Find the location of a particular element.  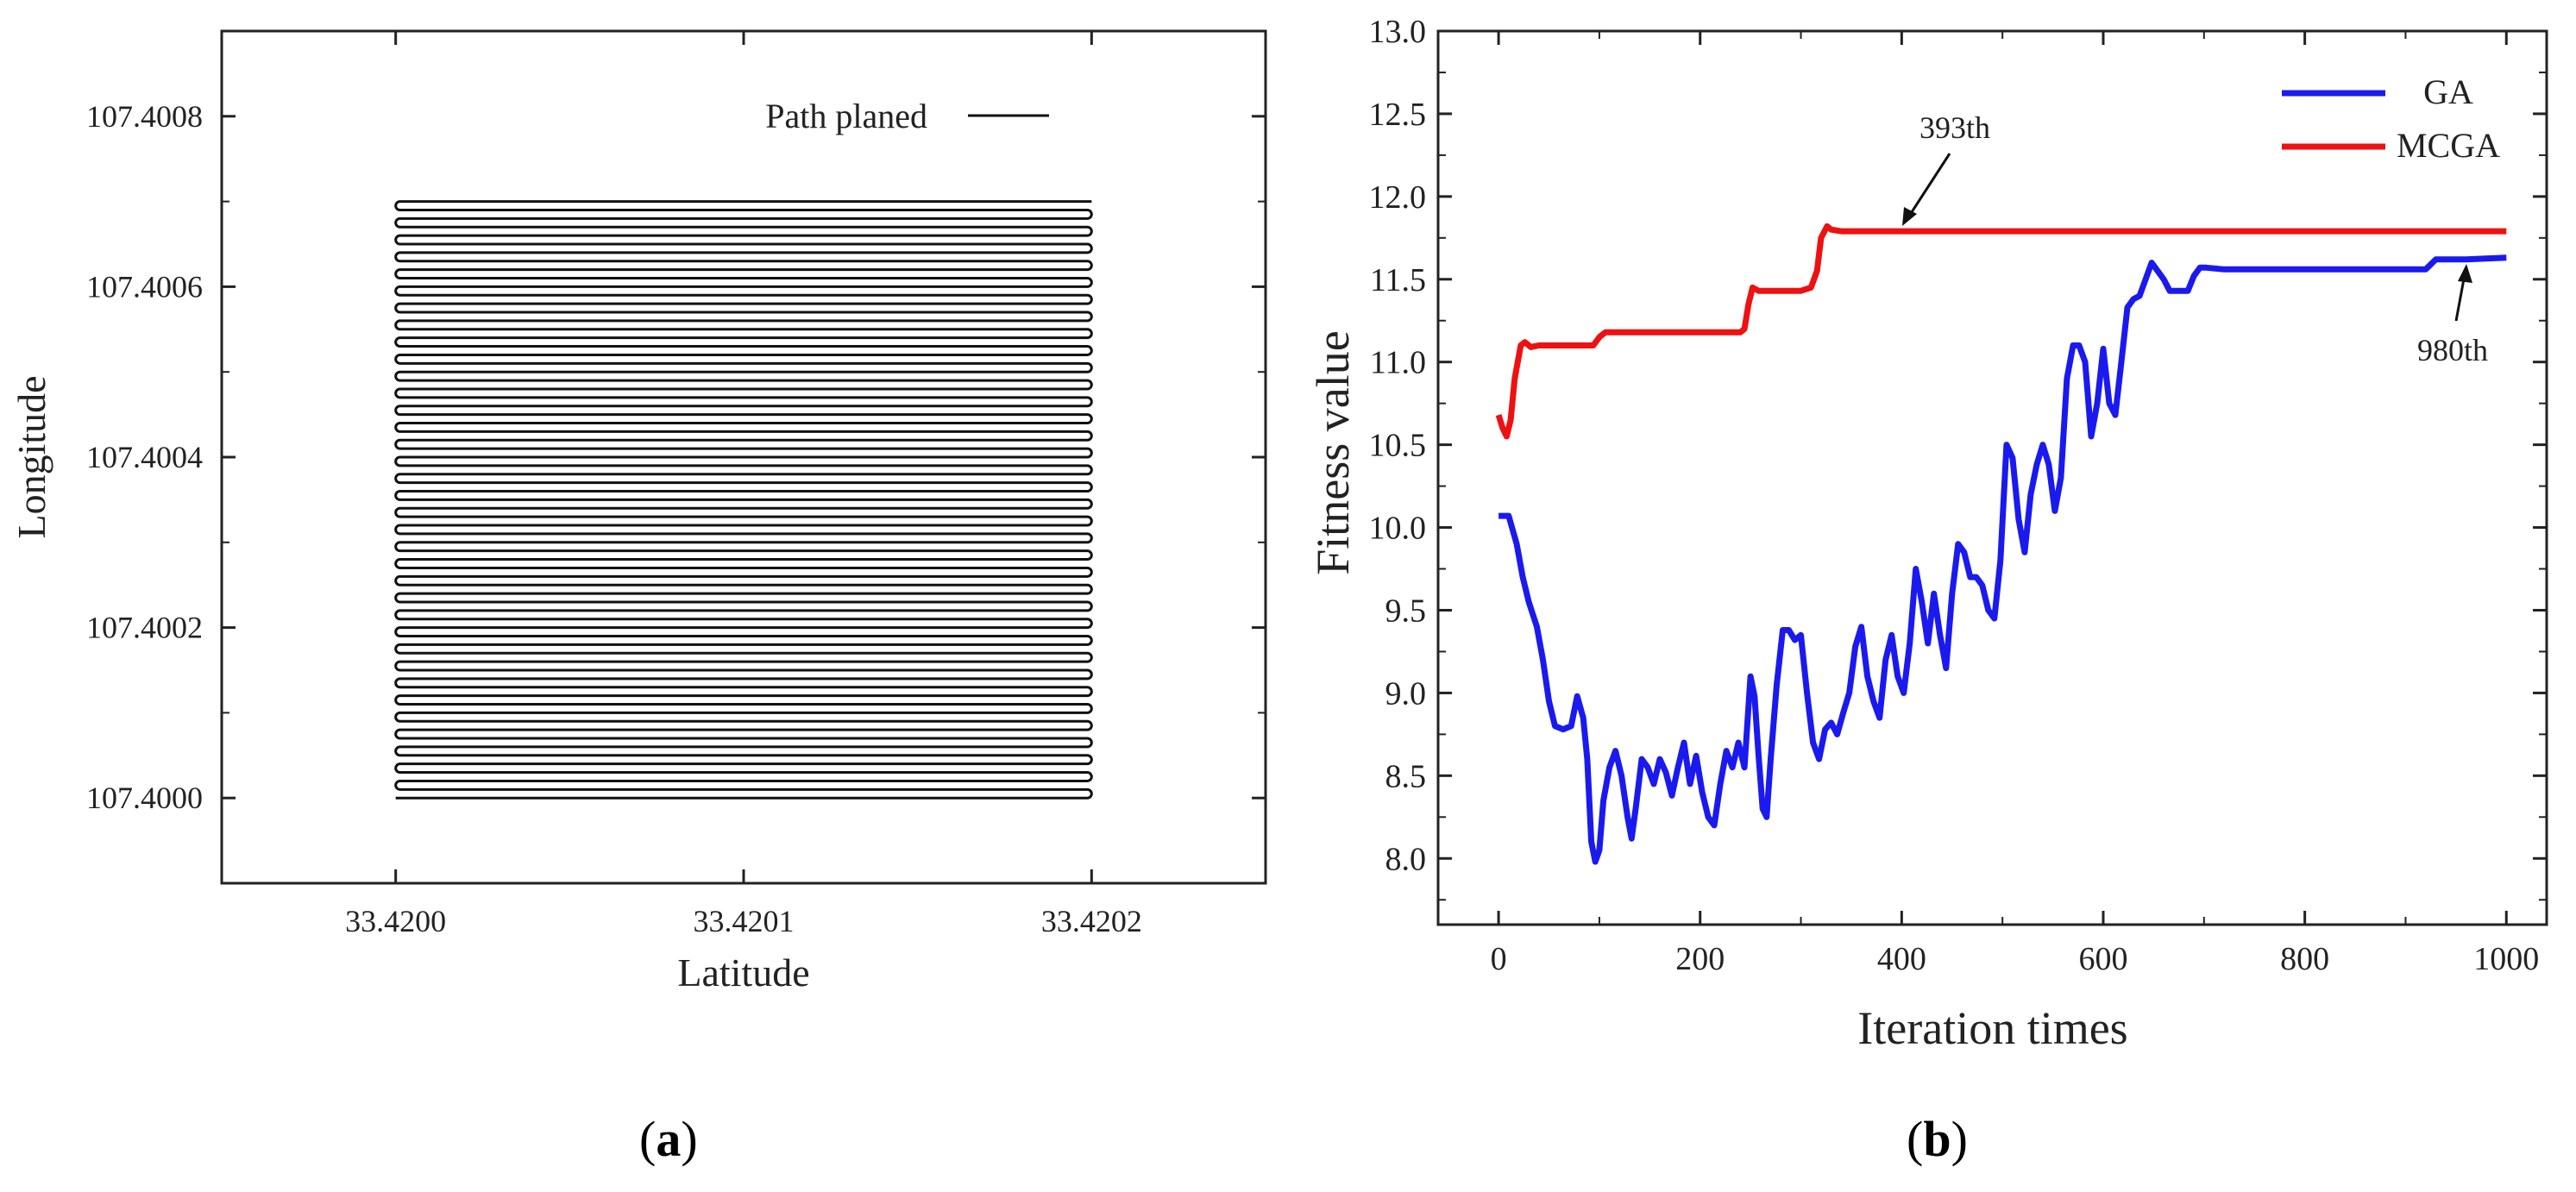

x-tick-label: 600 is located at coordinates (2103, 959).